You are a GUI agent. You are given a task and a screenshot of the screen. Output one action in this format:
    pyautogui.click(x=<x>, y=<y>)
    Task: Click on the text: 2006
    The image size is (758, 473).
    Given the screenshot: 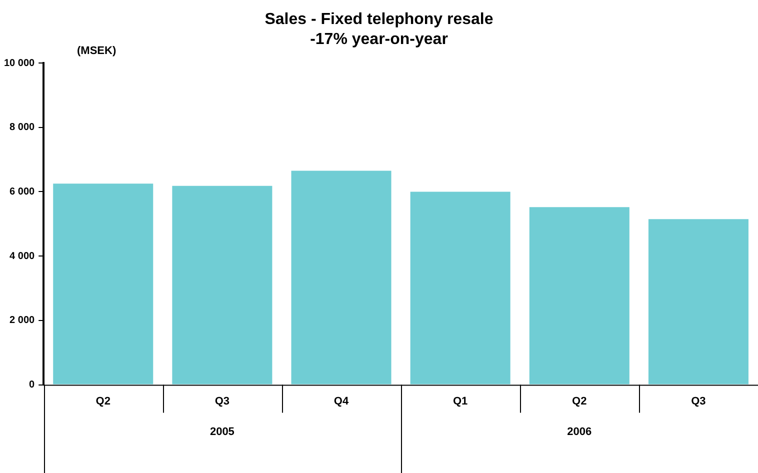 What is the action you would take?
    pyautogui.click(x=579, y=432)
    